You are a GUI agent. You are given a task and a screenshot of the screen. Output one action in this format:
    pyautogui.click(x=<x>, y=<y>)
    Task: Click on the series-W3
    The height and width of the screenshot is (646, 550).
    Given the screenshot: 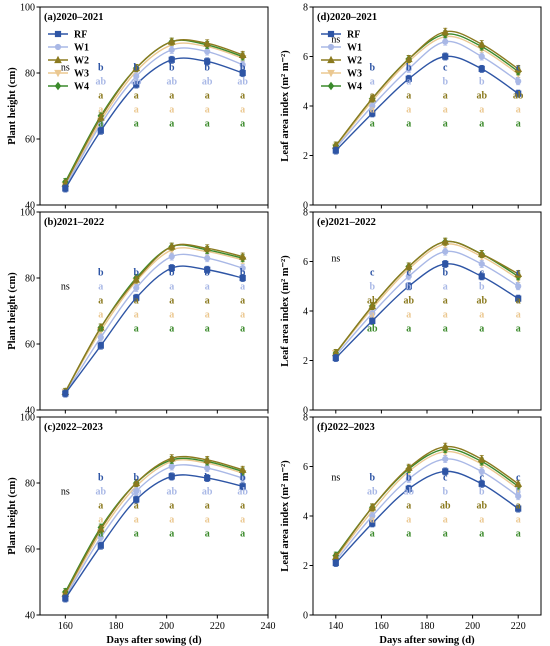 What is the action you would take?
    pyautogui.click(x=154, y=115)
    